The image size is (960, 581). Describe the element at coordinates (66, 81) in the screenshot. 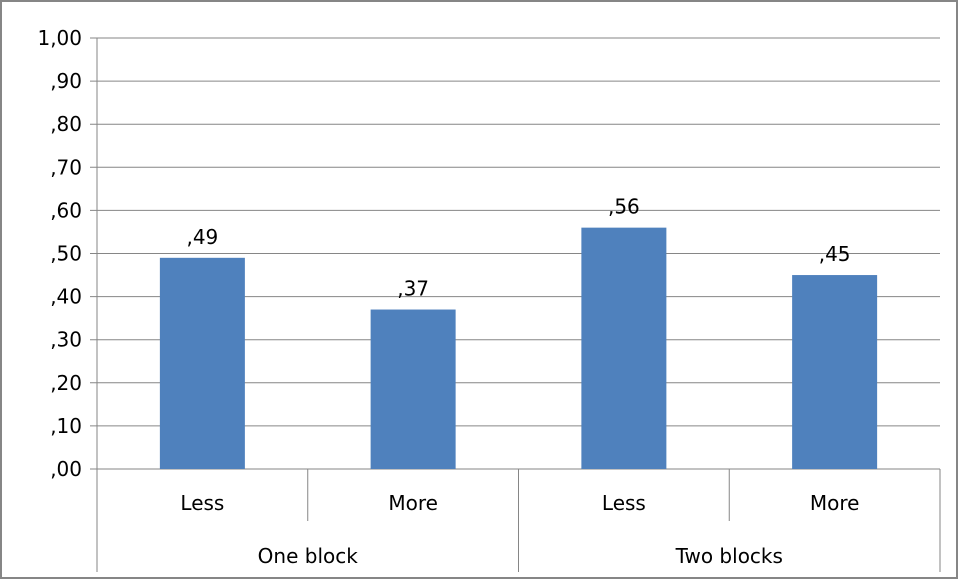

I see `y-tick-label: ,90` at that location.